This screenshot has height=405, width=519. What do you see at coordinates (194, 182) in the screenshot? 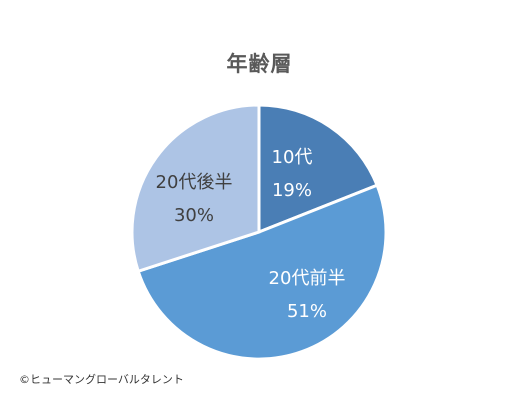
I see `slice-label-3: 20代後半` at bounding box center [194, 182].